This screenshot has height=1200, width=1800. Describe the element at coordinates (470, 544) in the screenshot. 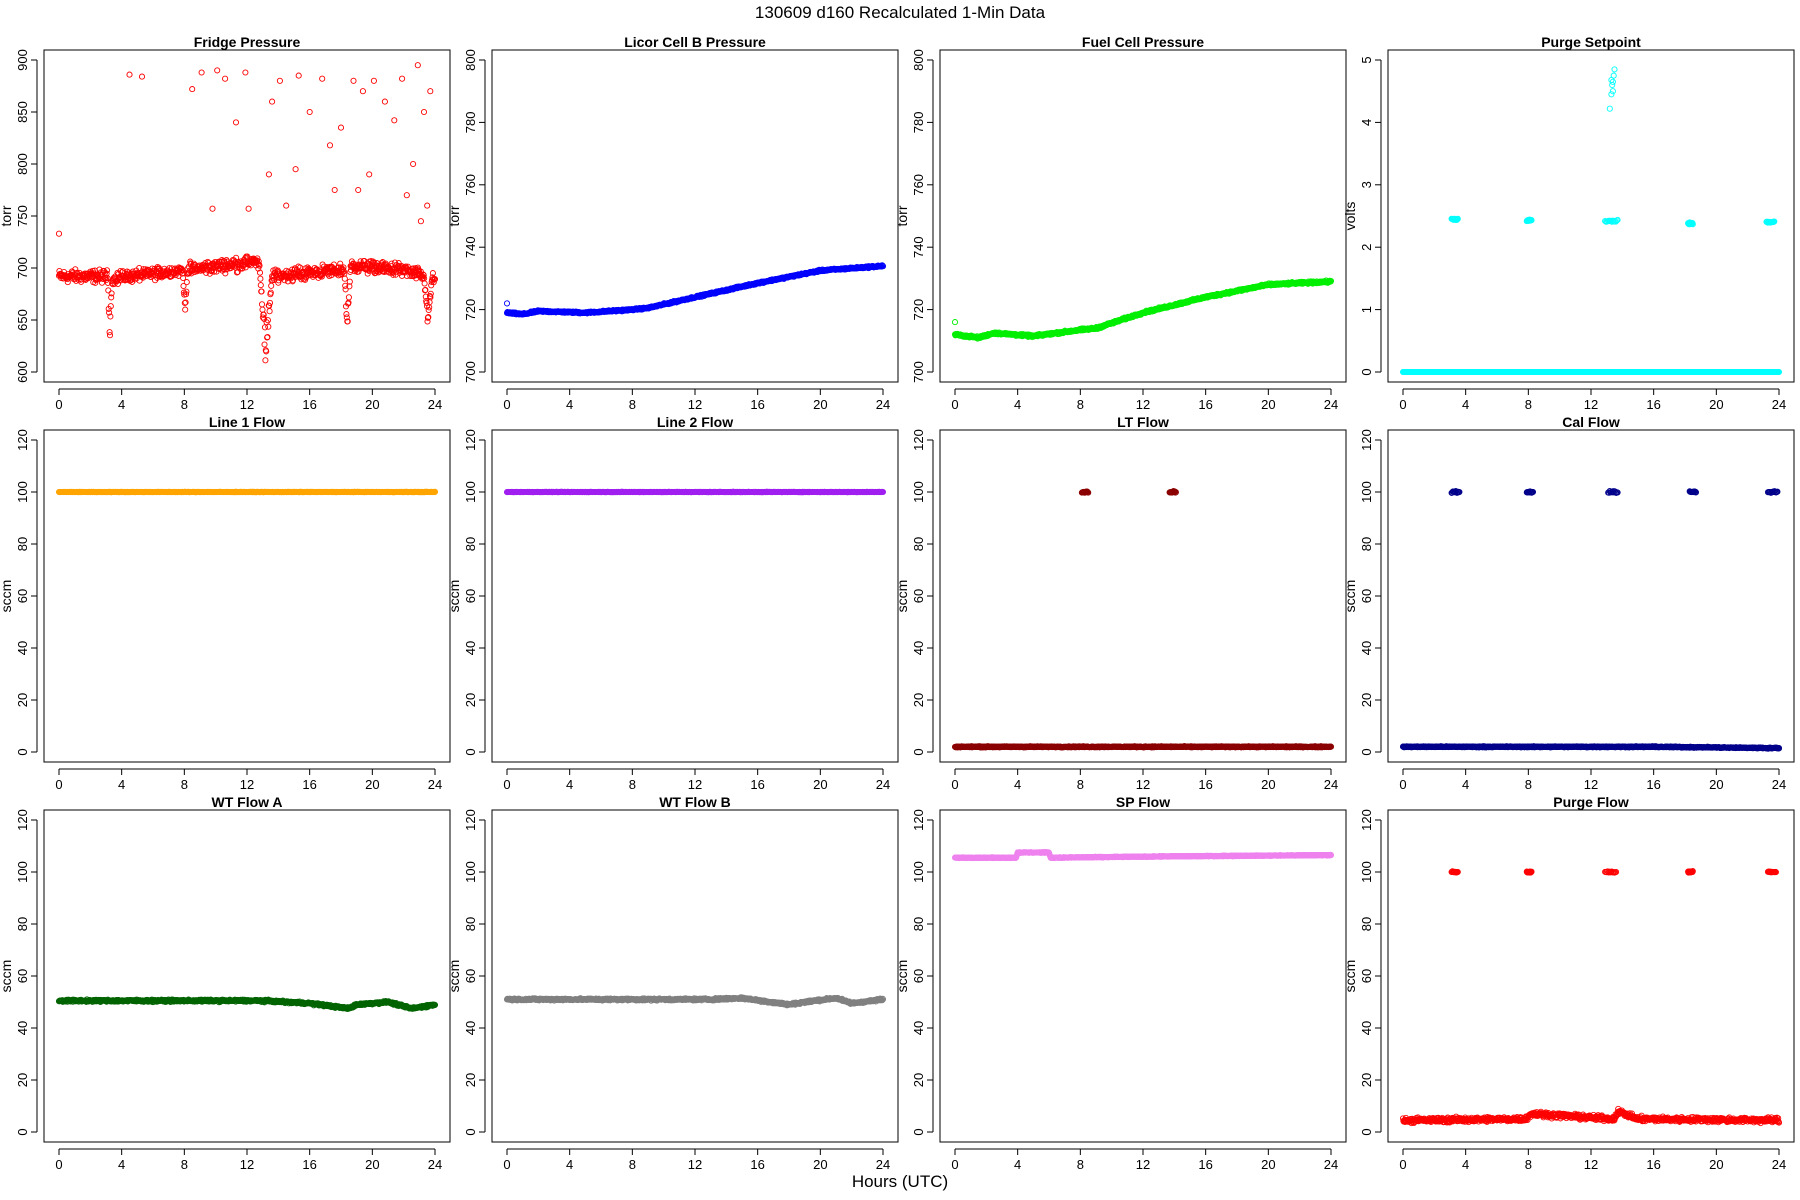

I see `y-tick-label: 80` at that location.